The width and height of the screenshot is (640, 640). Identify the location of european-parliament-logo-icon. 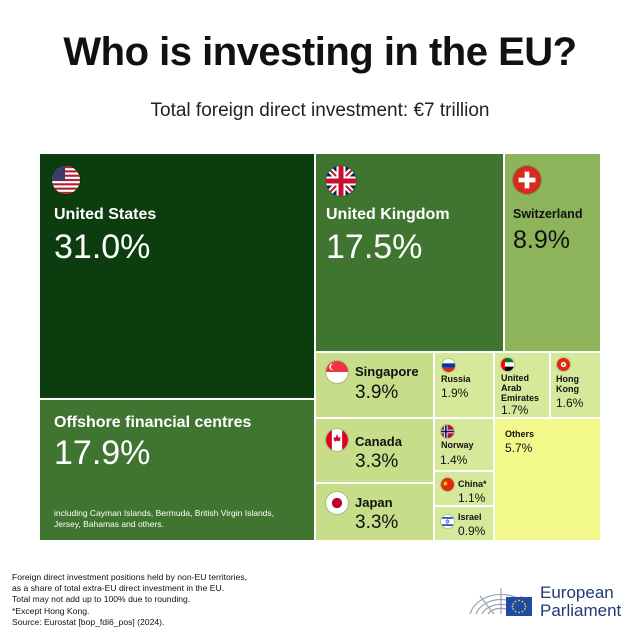
(501, 602).